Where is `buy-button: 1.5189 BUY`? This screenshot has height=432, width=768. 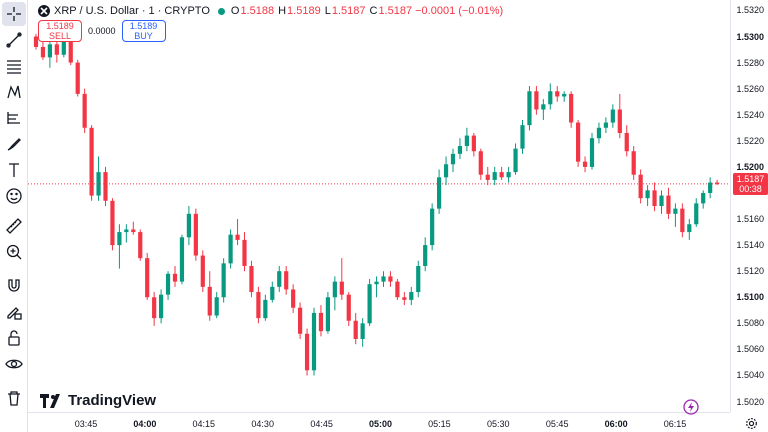 buy-button: 1.5189 BUY is located at coordinates (143, 31).